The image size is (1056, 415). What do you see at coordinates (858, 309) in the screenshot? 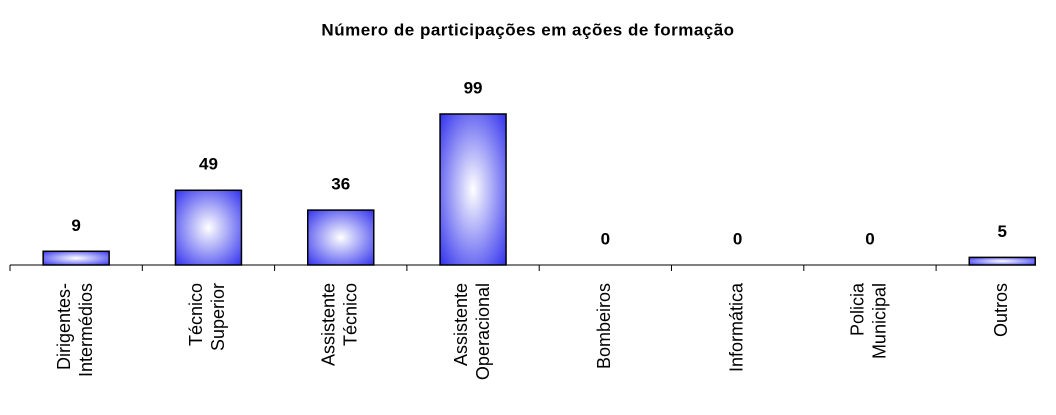
I see `x-tick-label: Policia` at bounding box center [858, 309].